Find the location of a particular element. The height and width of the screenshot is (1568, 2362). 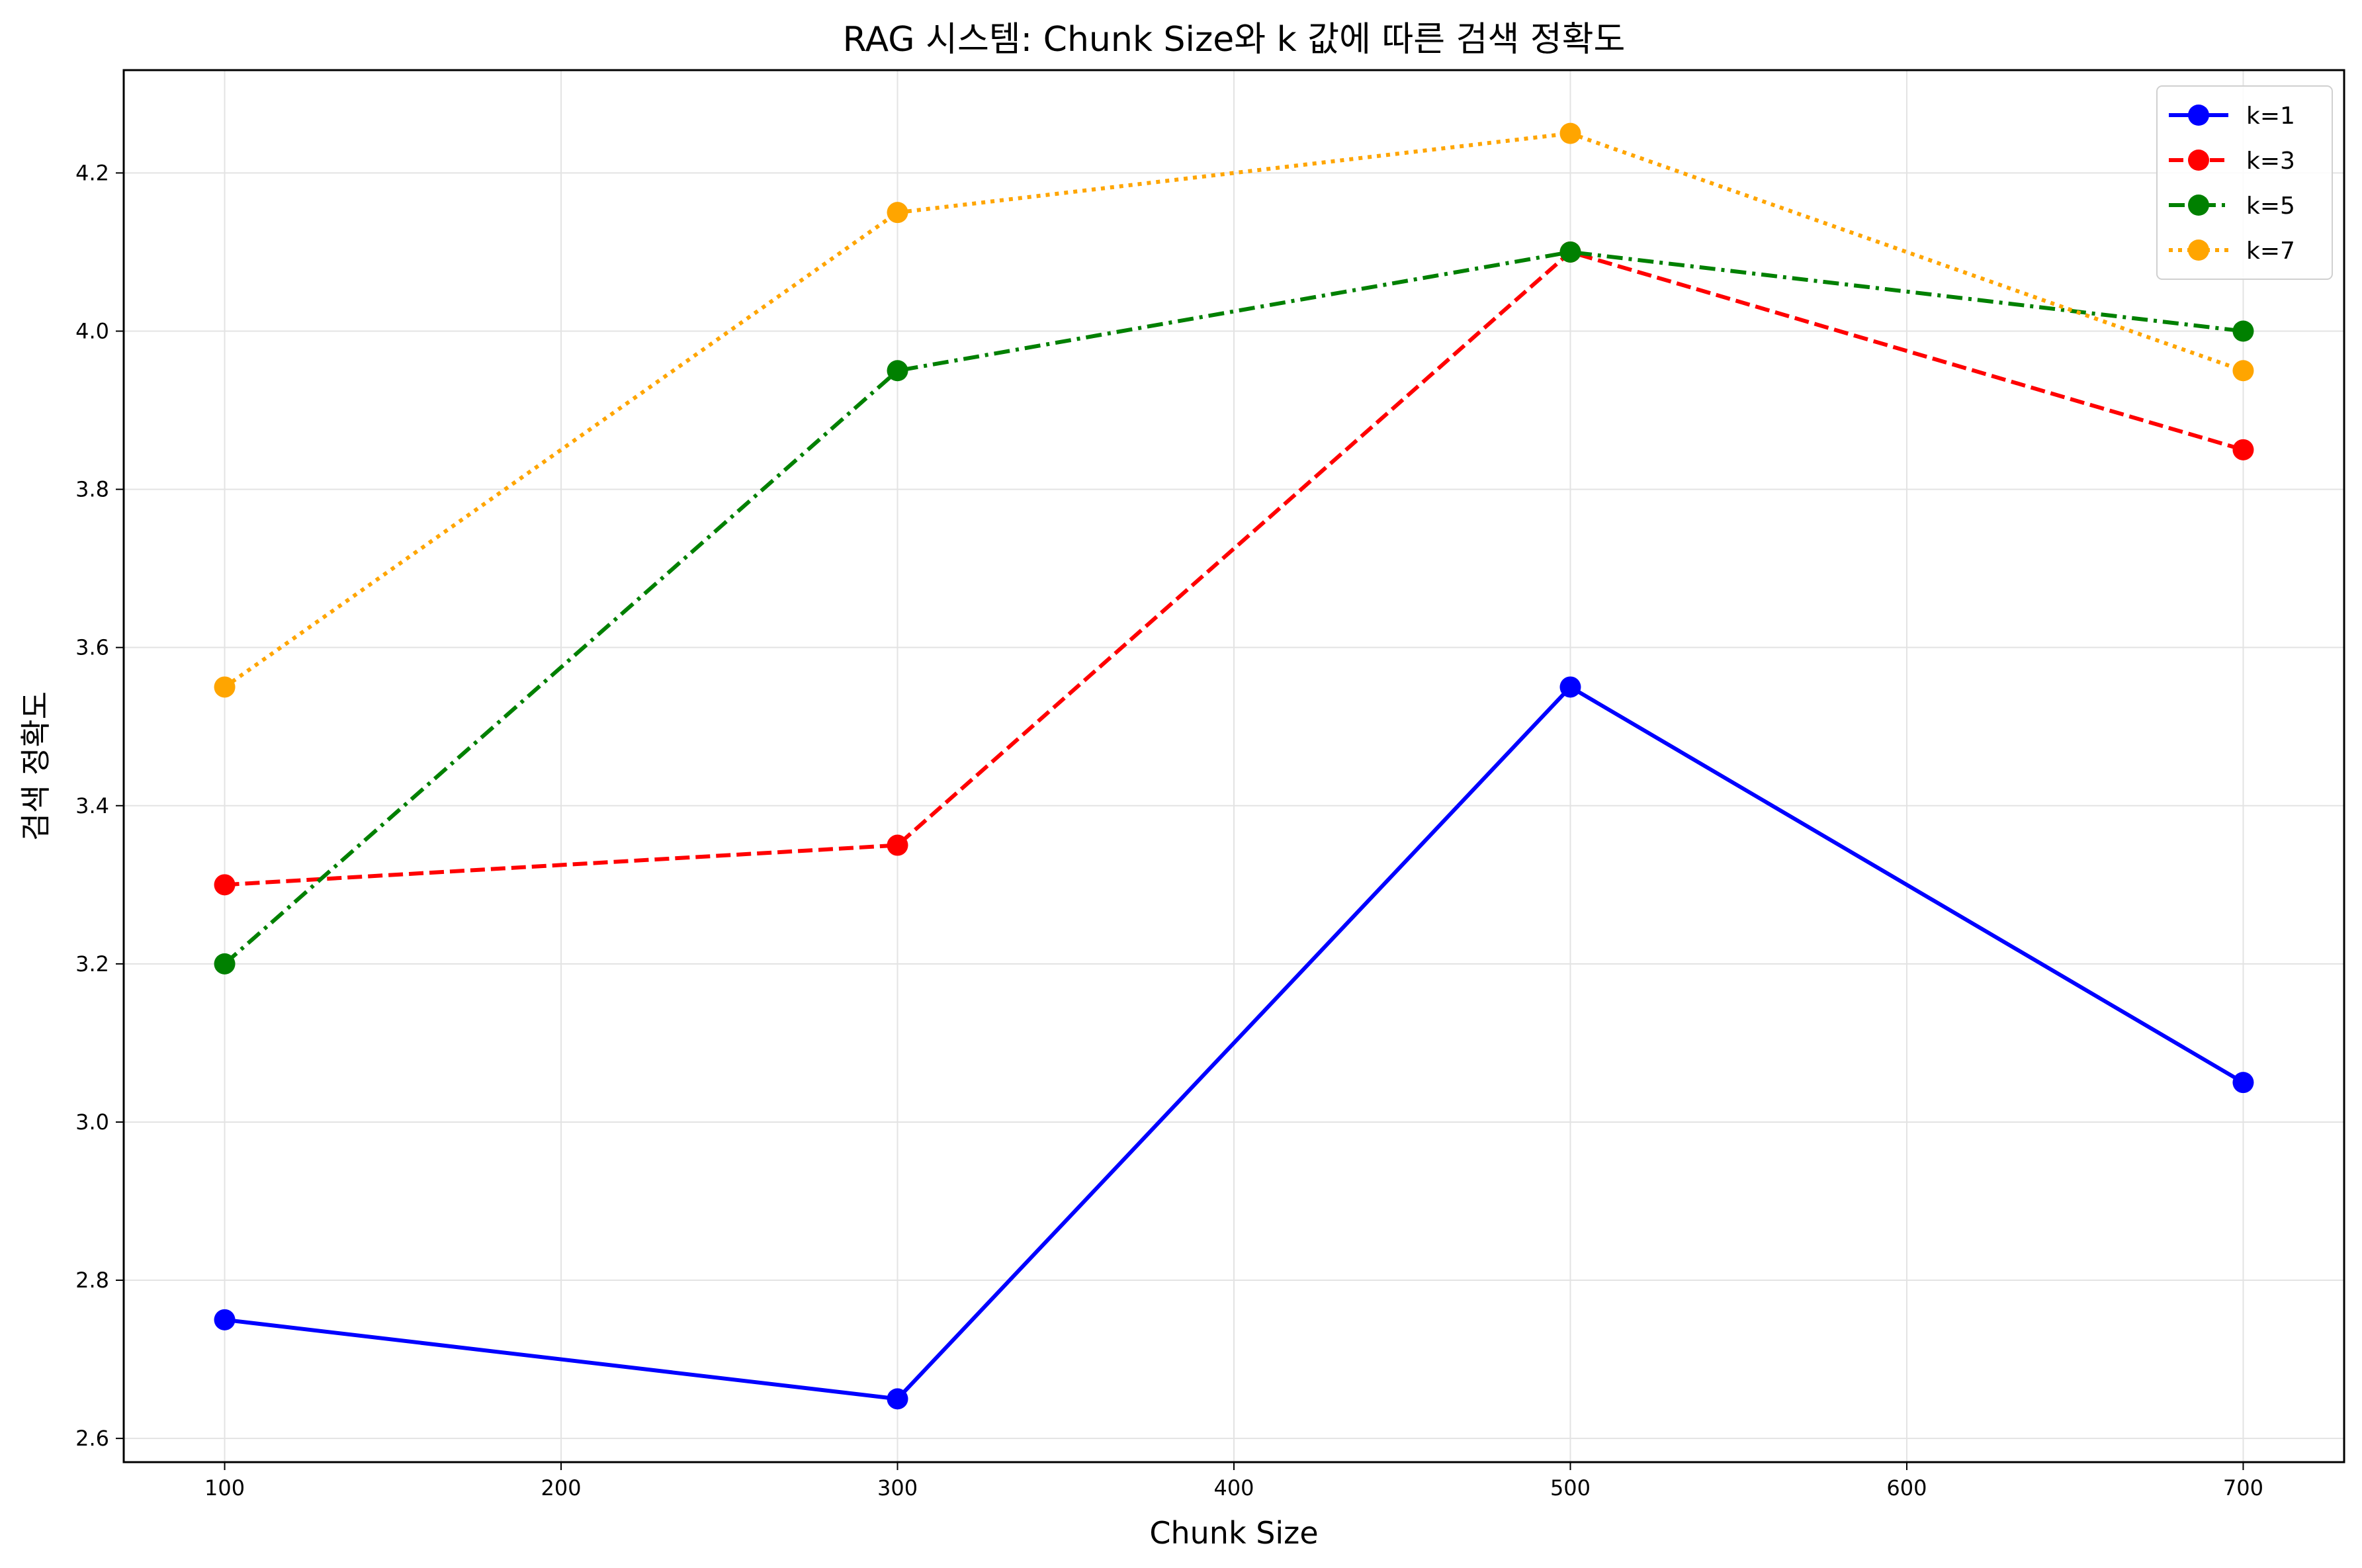

legend-item: k=7 is located at coordinates (2232, 252).